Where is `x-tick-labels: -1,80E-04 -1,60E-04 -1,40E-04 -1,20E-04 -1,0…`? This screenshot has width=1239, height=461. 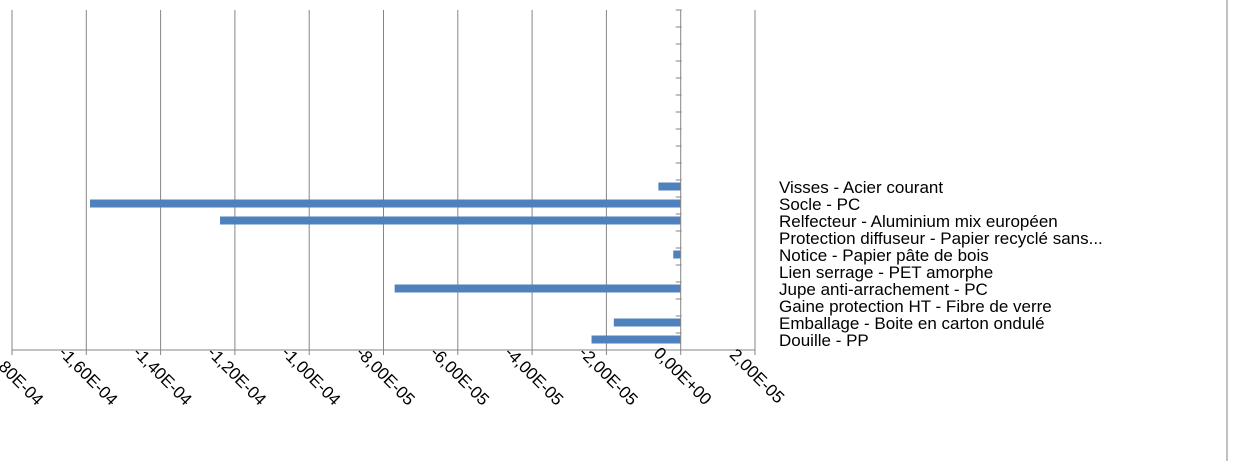
x-tick-labels: -1,80E-04 -1,60E-04 -1,40E-04 -1,20E-04 -1,0… is located at coordinates (394, 376).